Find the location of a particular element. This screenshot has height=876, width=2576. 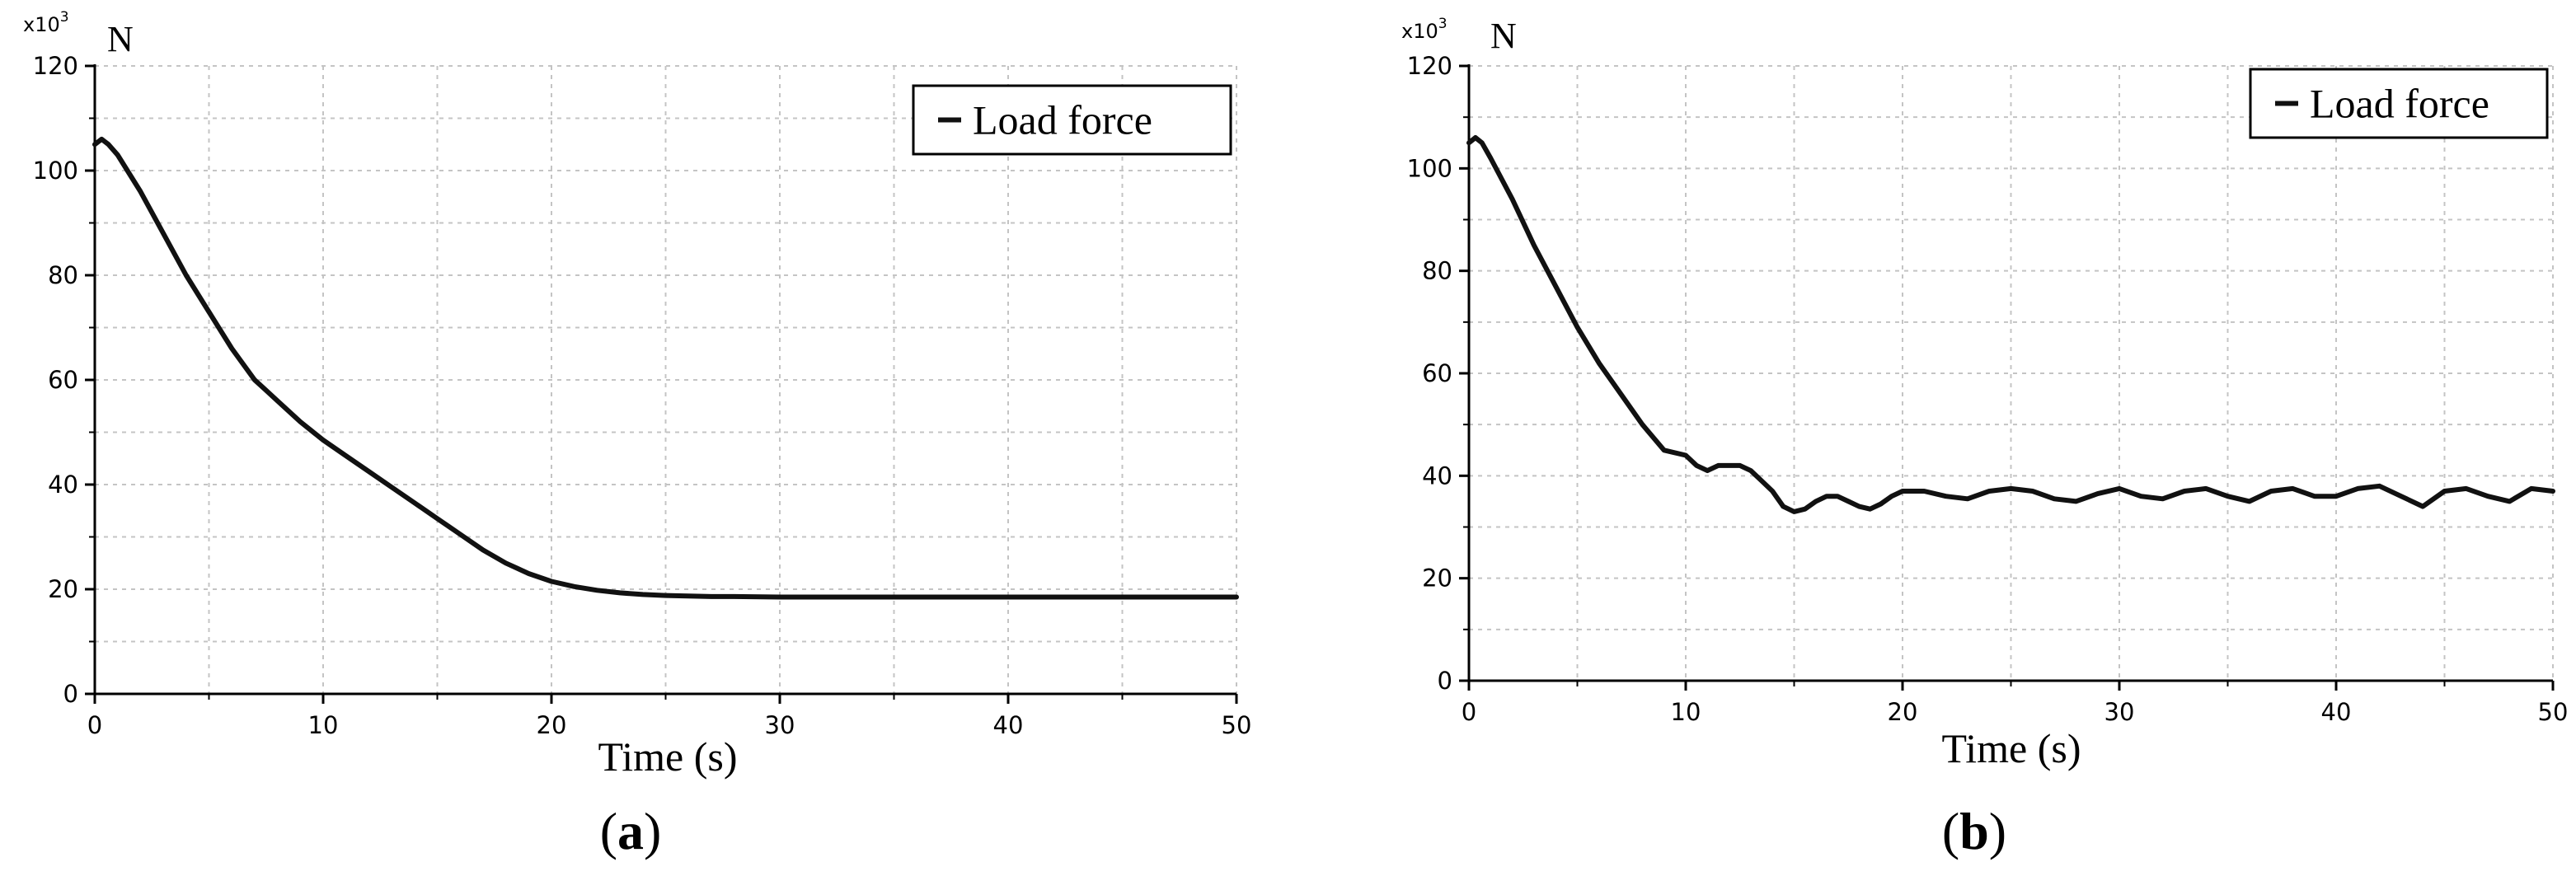

panel-label: (b) is located at coordinates (1974, 831).